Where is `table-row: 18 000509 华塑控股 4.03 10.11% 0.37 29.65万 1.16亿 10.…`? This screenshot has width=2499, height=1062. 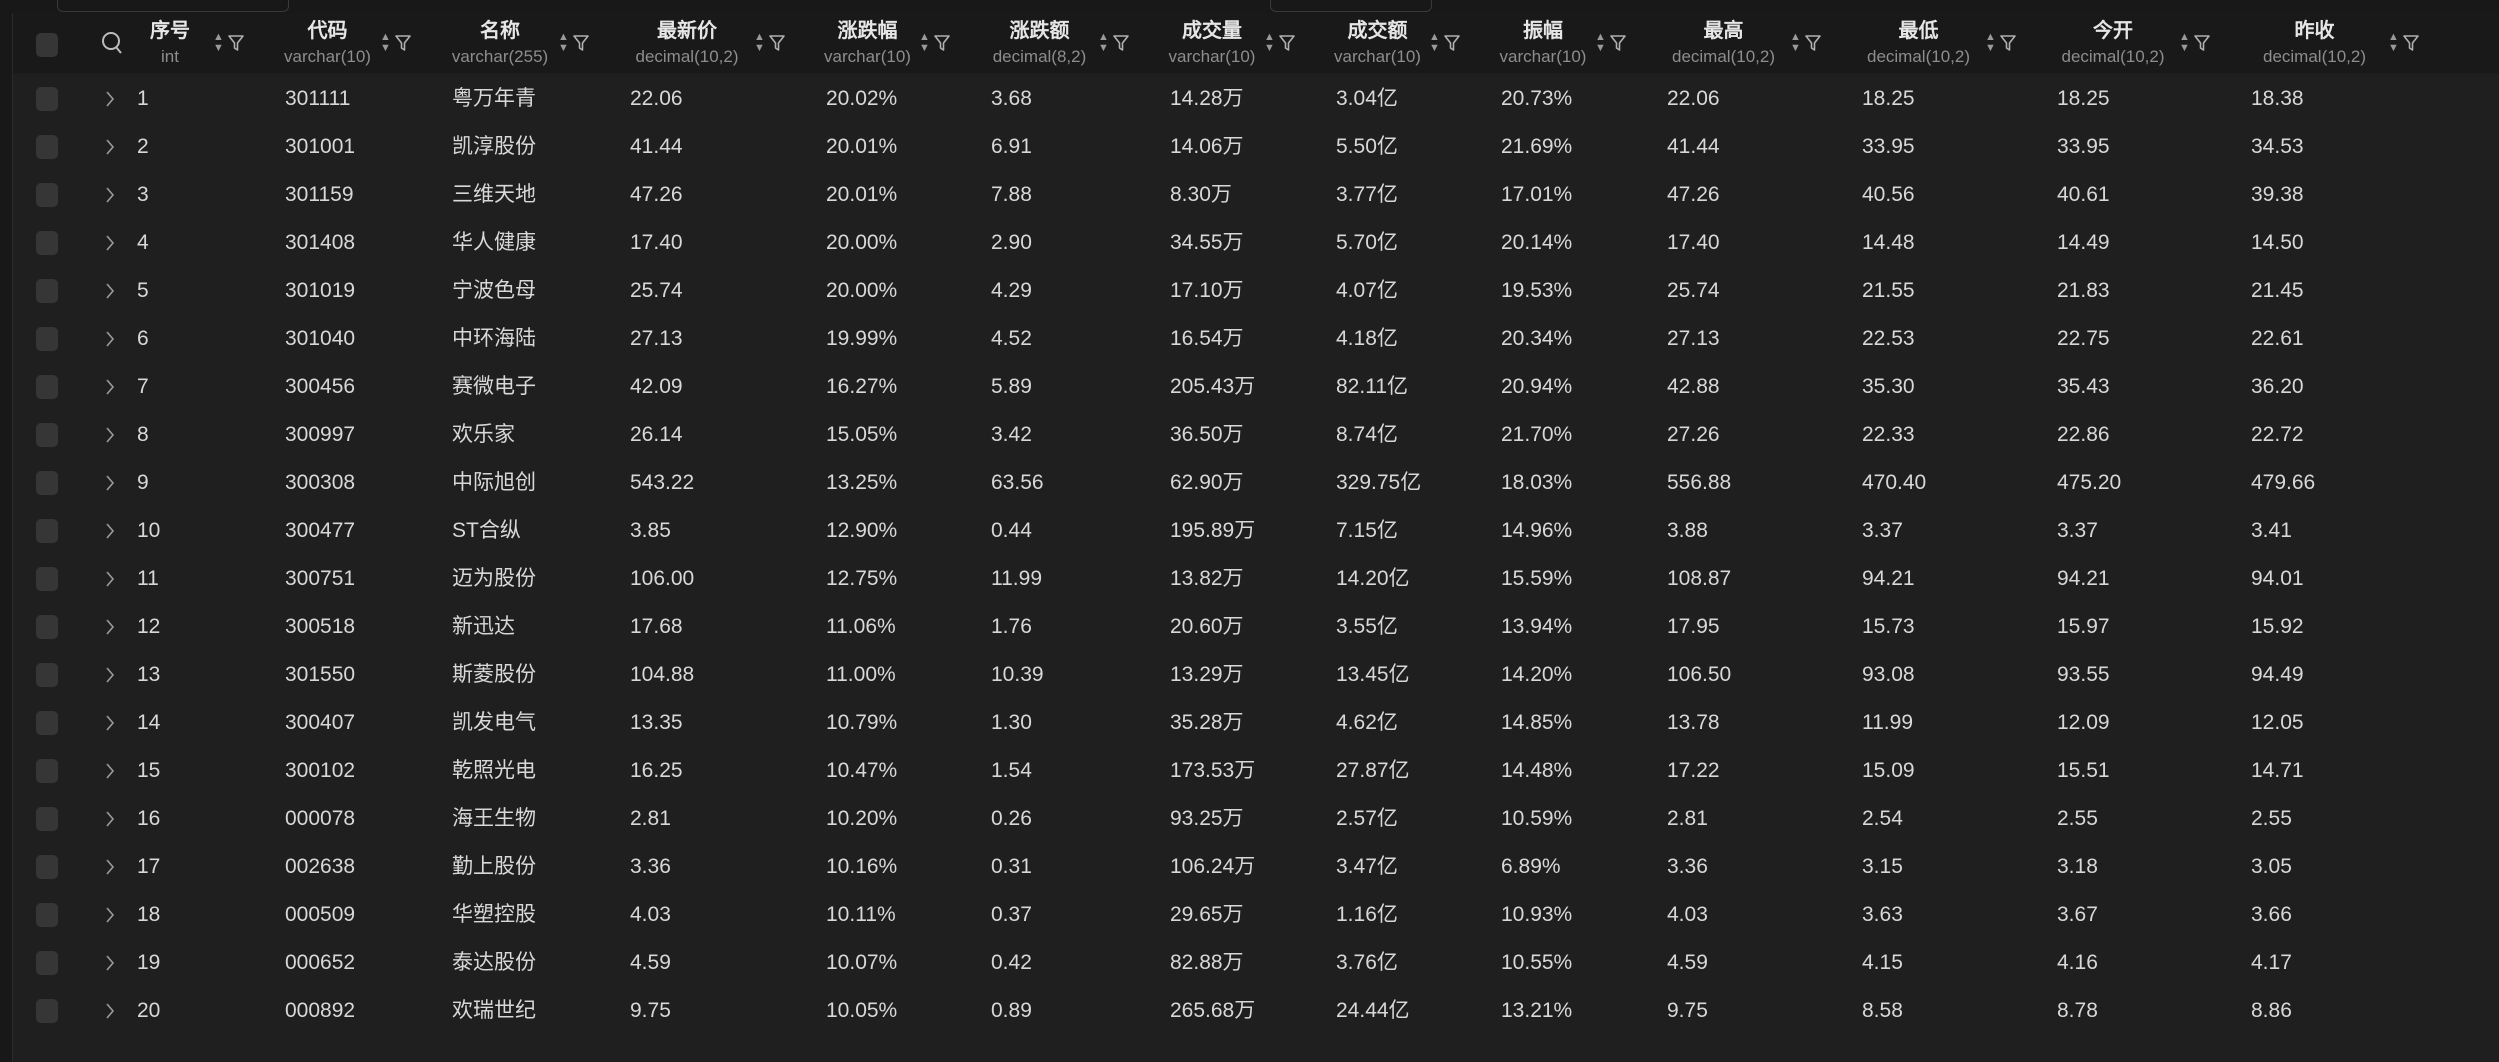
table-row: 18 000509 华塑控股 4.03 10.11% 0.37 29.65万 1.16亿 10.… is located at coordinates (1256, 915).